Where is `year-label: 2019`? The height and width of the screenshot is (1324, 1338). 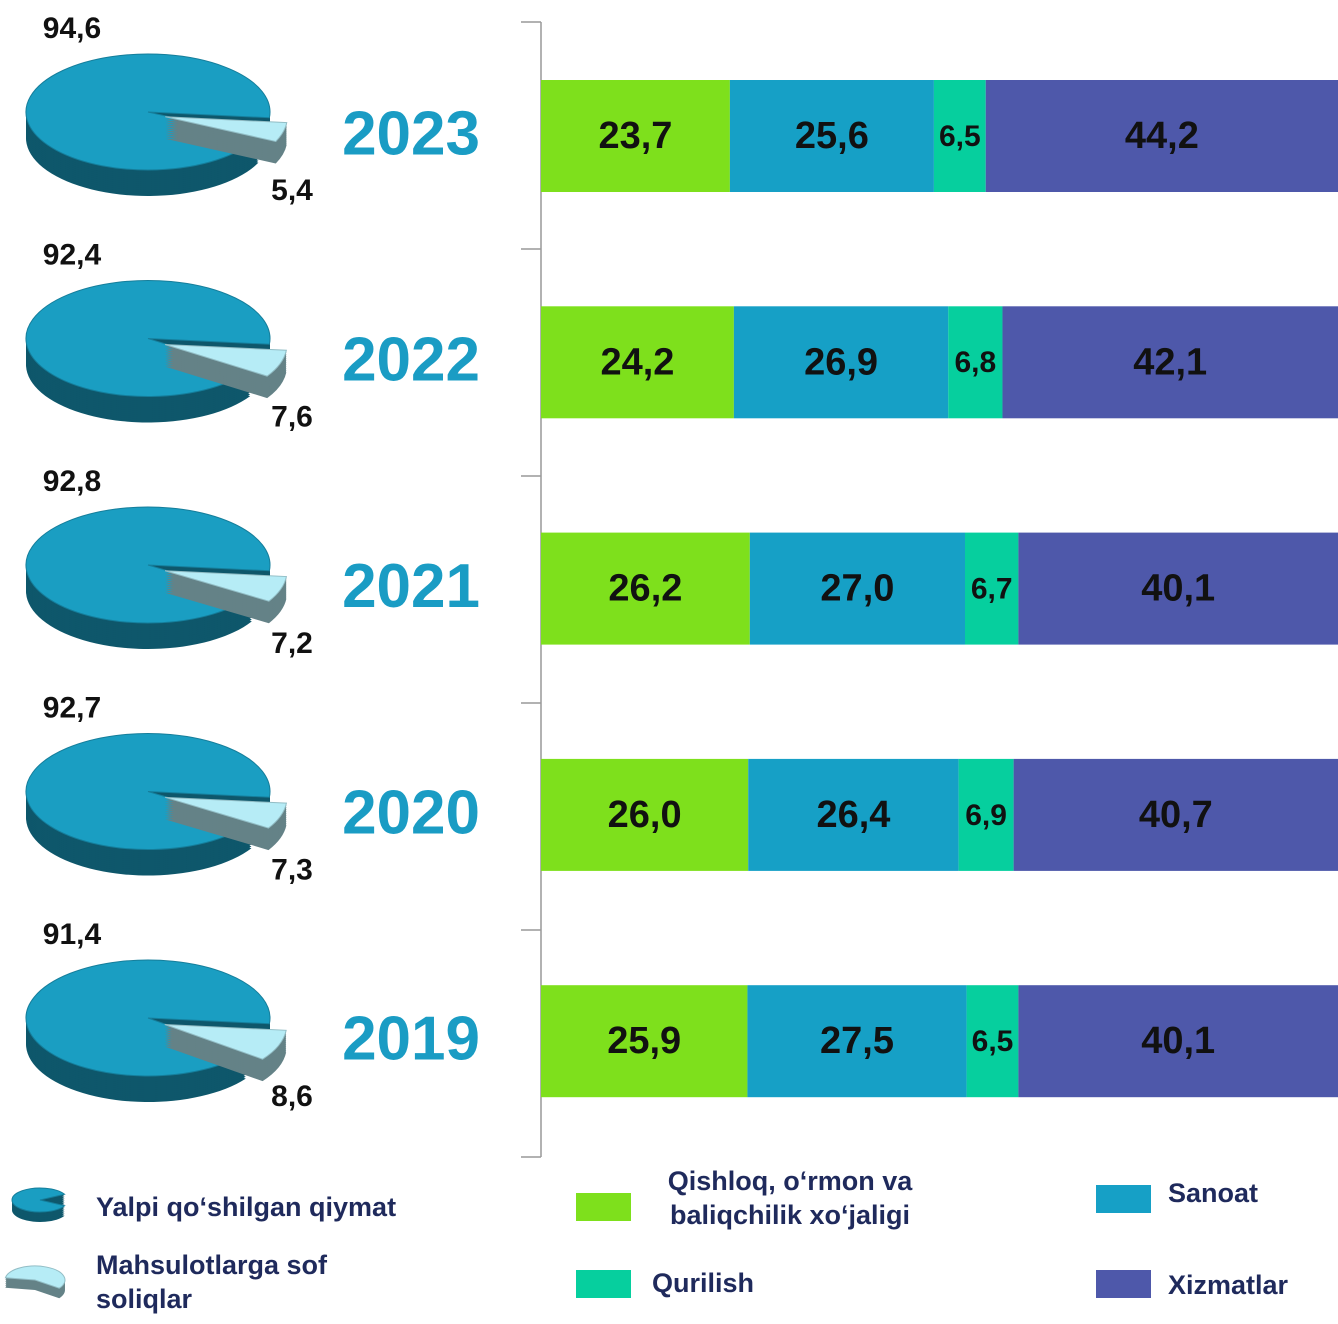 year-label: 2019 is located at coordinates (411, 1039).